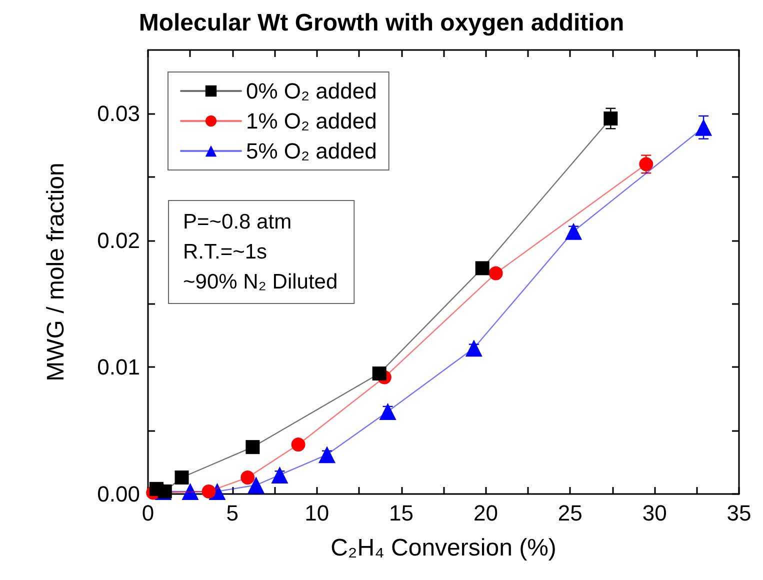 The height and width of the screenshot is (580, 763). Describe the element at coordinates (118, 494) in the screenshot. I see `y-tick-label: 0.00` at that location.